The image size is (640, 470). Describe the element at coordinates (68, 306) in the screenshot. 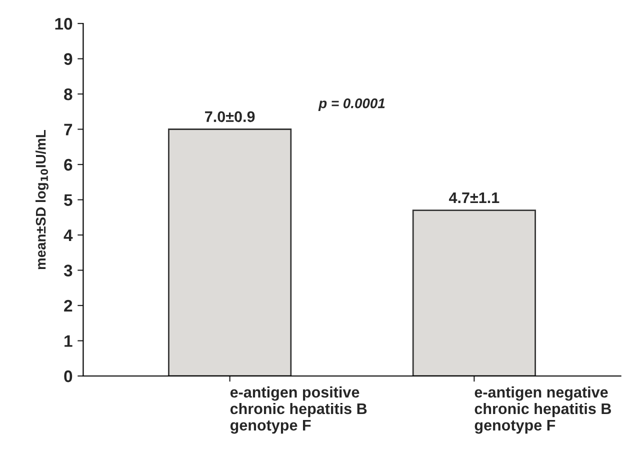

I see `y-tick-label: 2` at that location.